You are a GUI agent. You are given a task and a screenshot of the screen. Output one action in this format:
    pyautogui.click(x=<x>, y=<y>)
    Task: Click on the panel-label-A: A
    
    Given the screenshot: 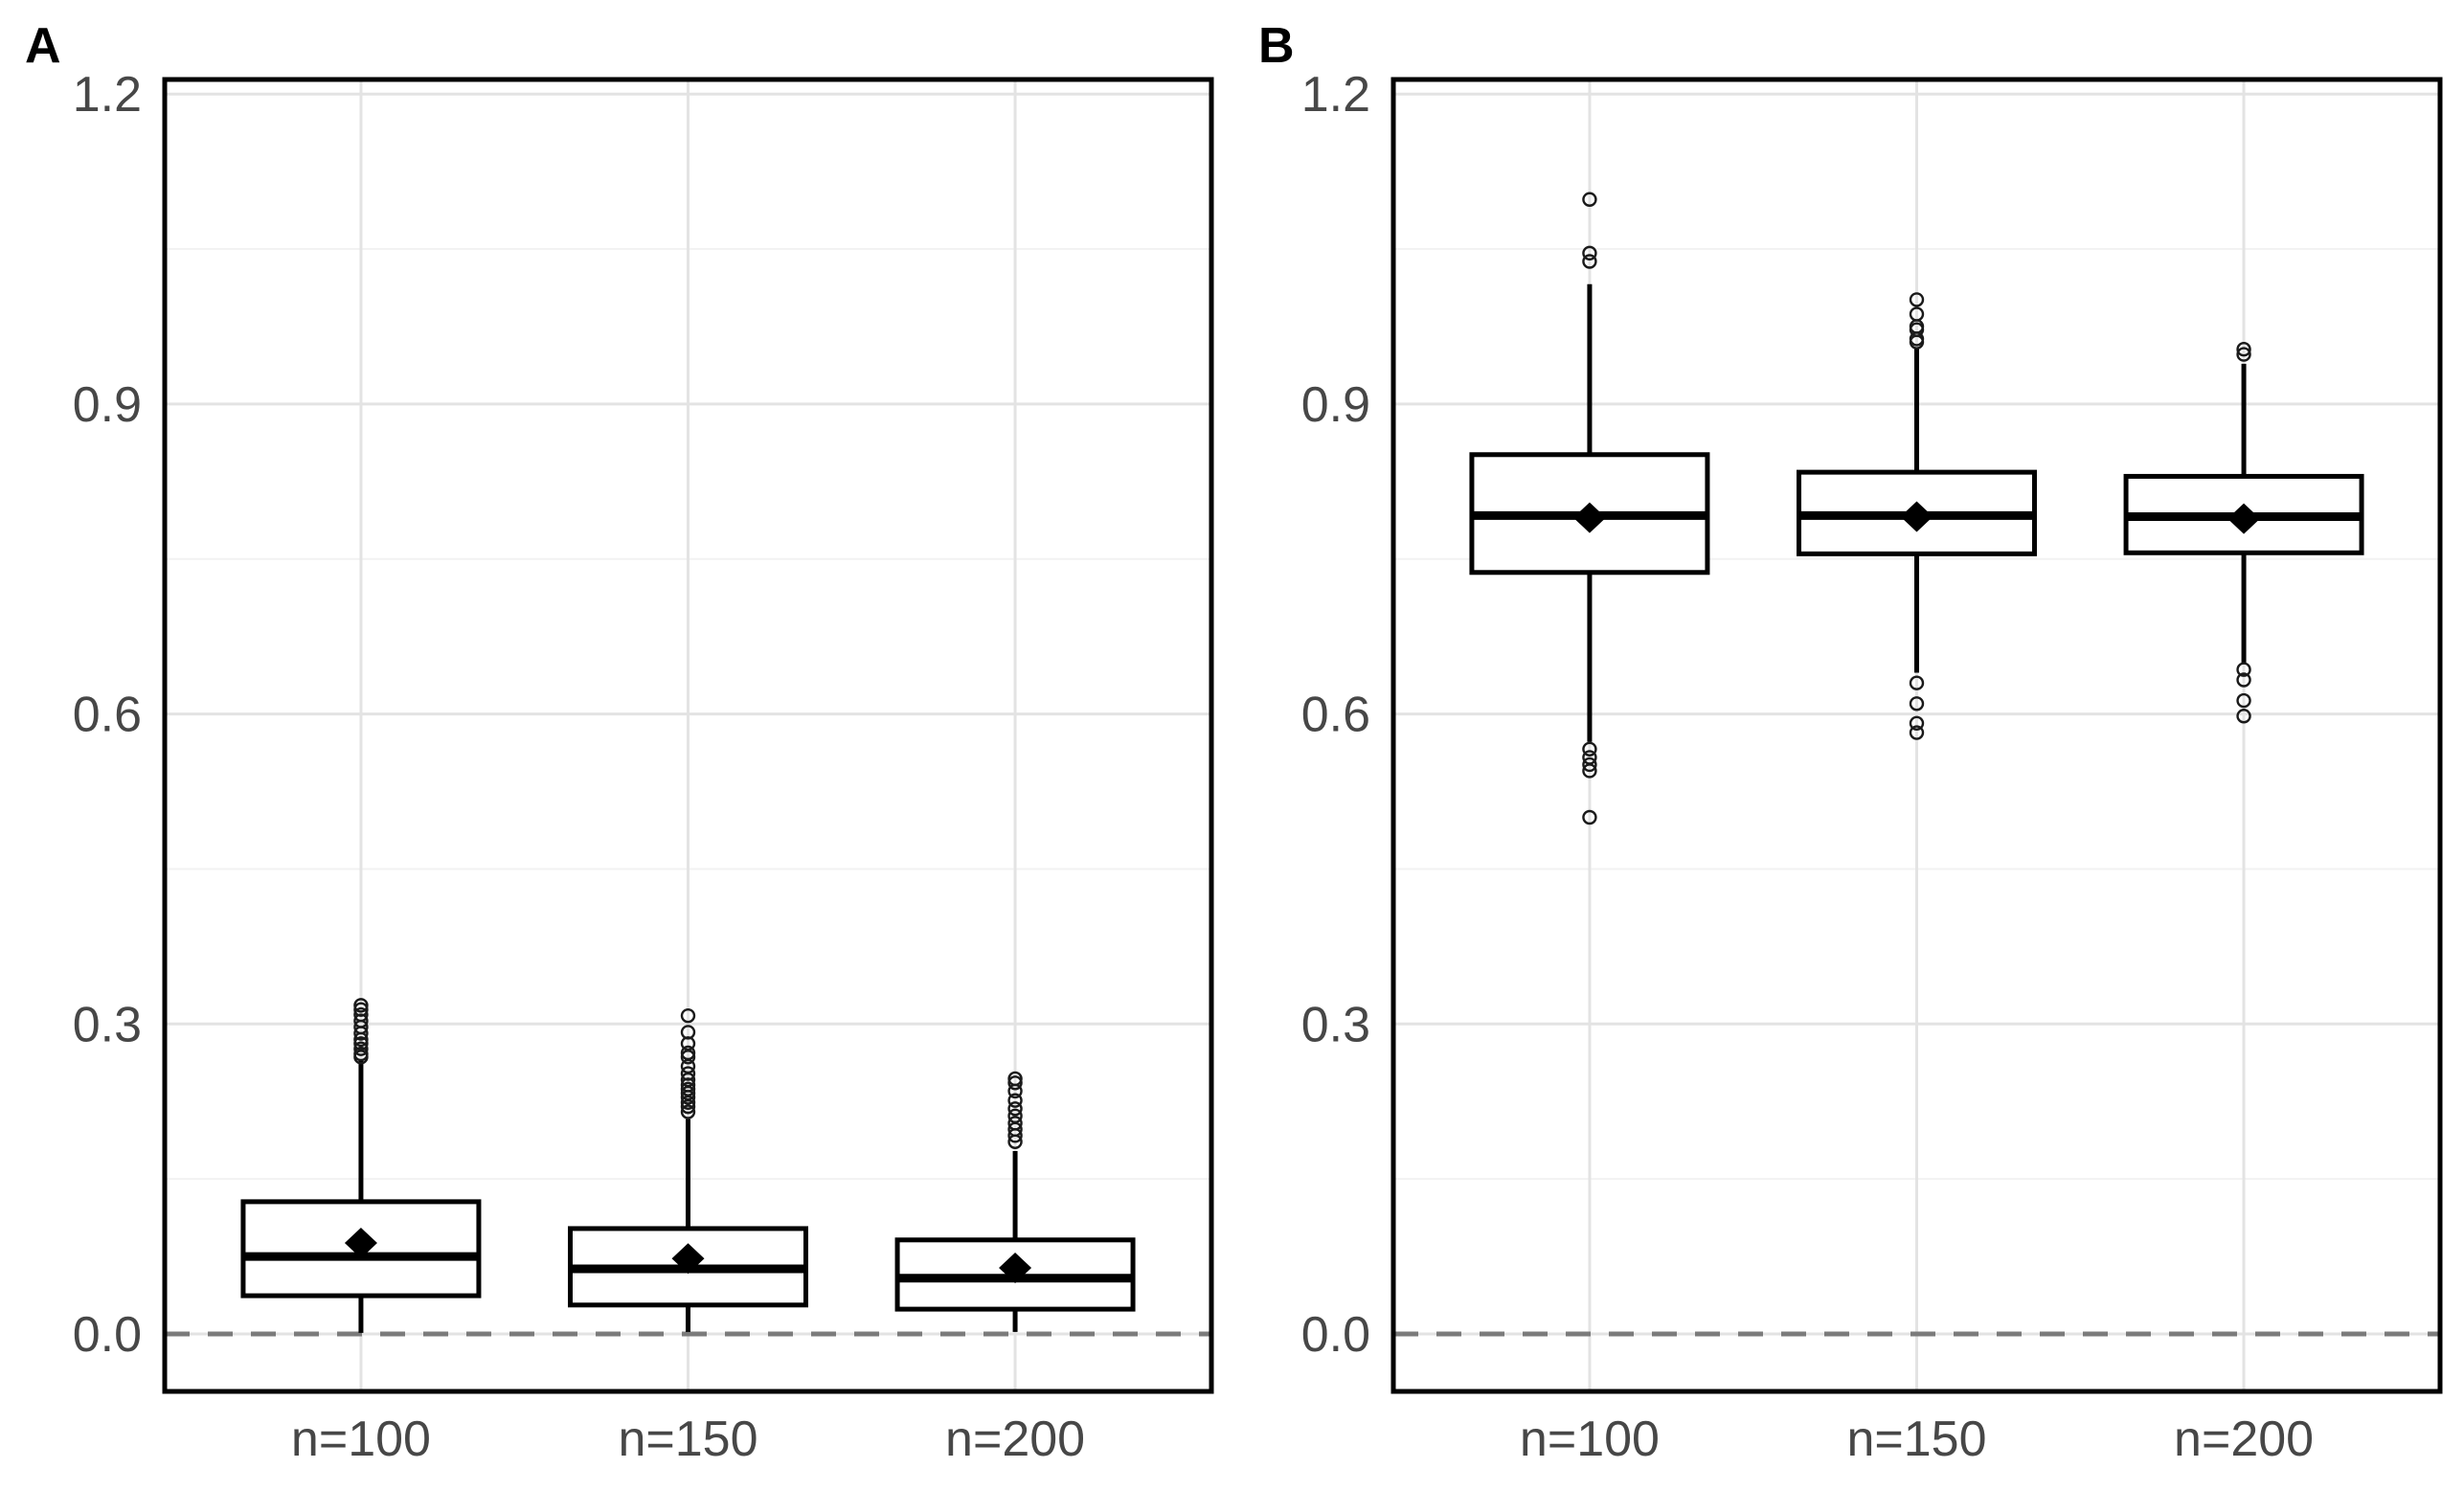 What is the action you would take?
    pyautogui.click(x=43, y=46)
    